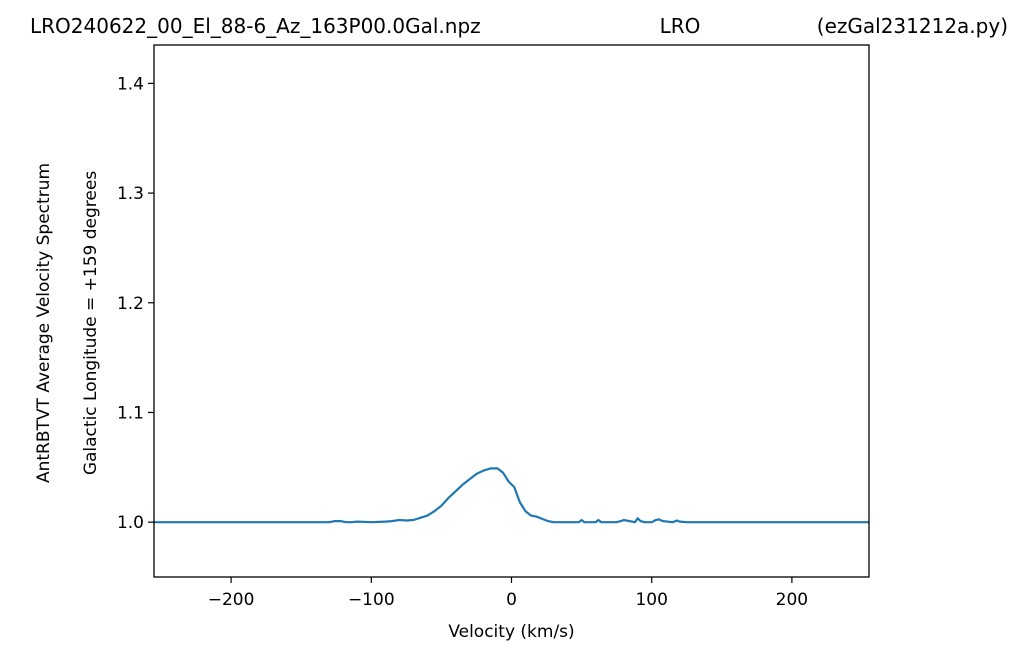 This screenshot has width=1024, height=654. Describe the element at coordinates (44, 323) in the screenshot. I see `y-axis-label-line1: AntRBTVT Average Velocity Spectrum` at that location.